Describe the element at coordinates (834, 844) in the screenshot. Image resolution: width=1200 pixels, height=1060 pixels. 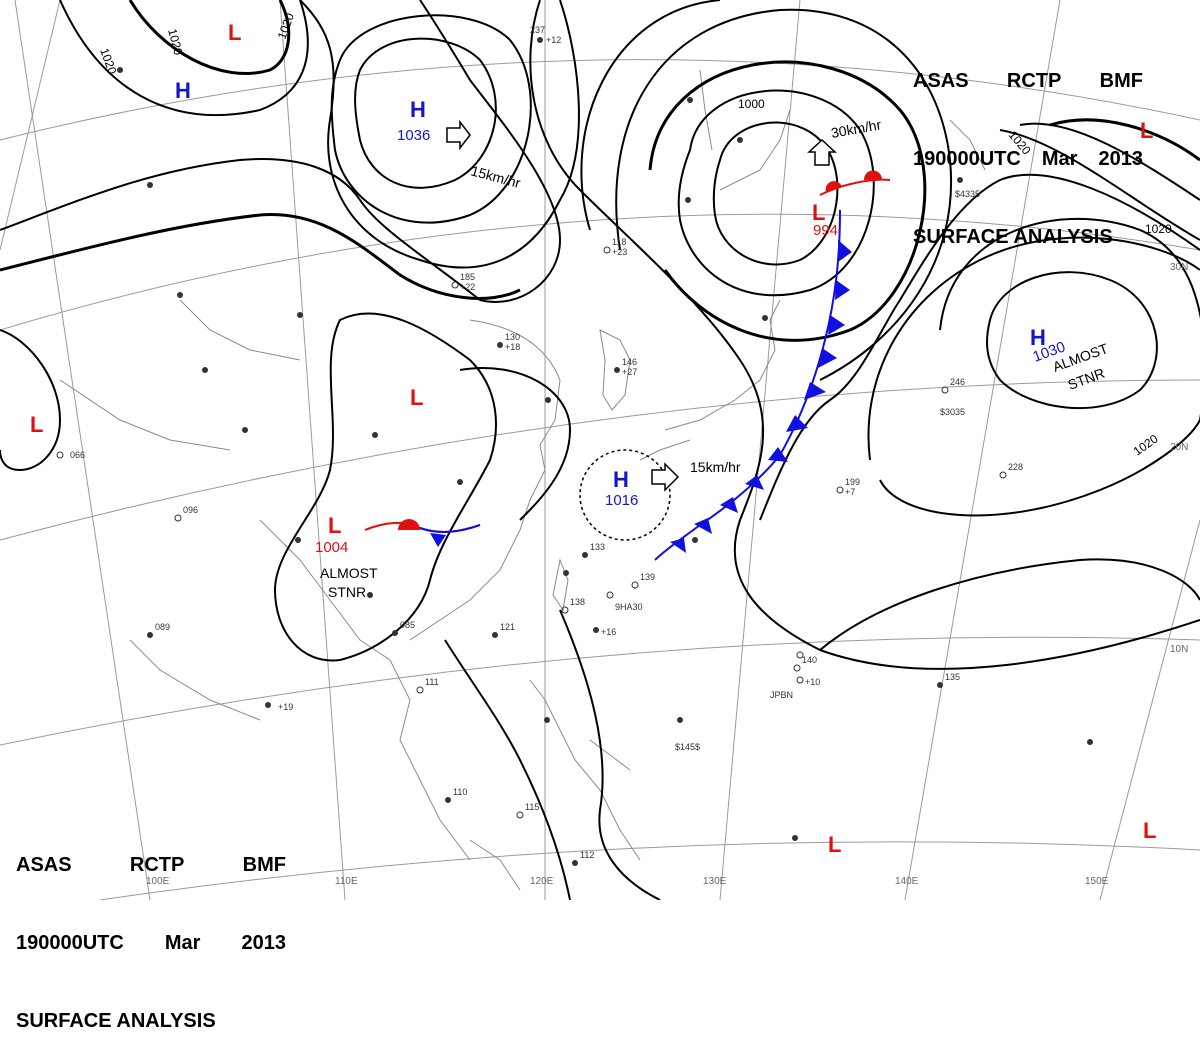
I see `low-letter-south: L` at that location.